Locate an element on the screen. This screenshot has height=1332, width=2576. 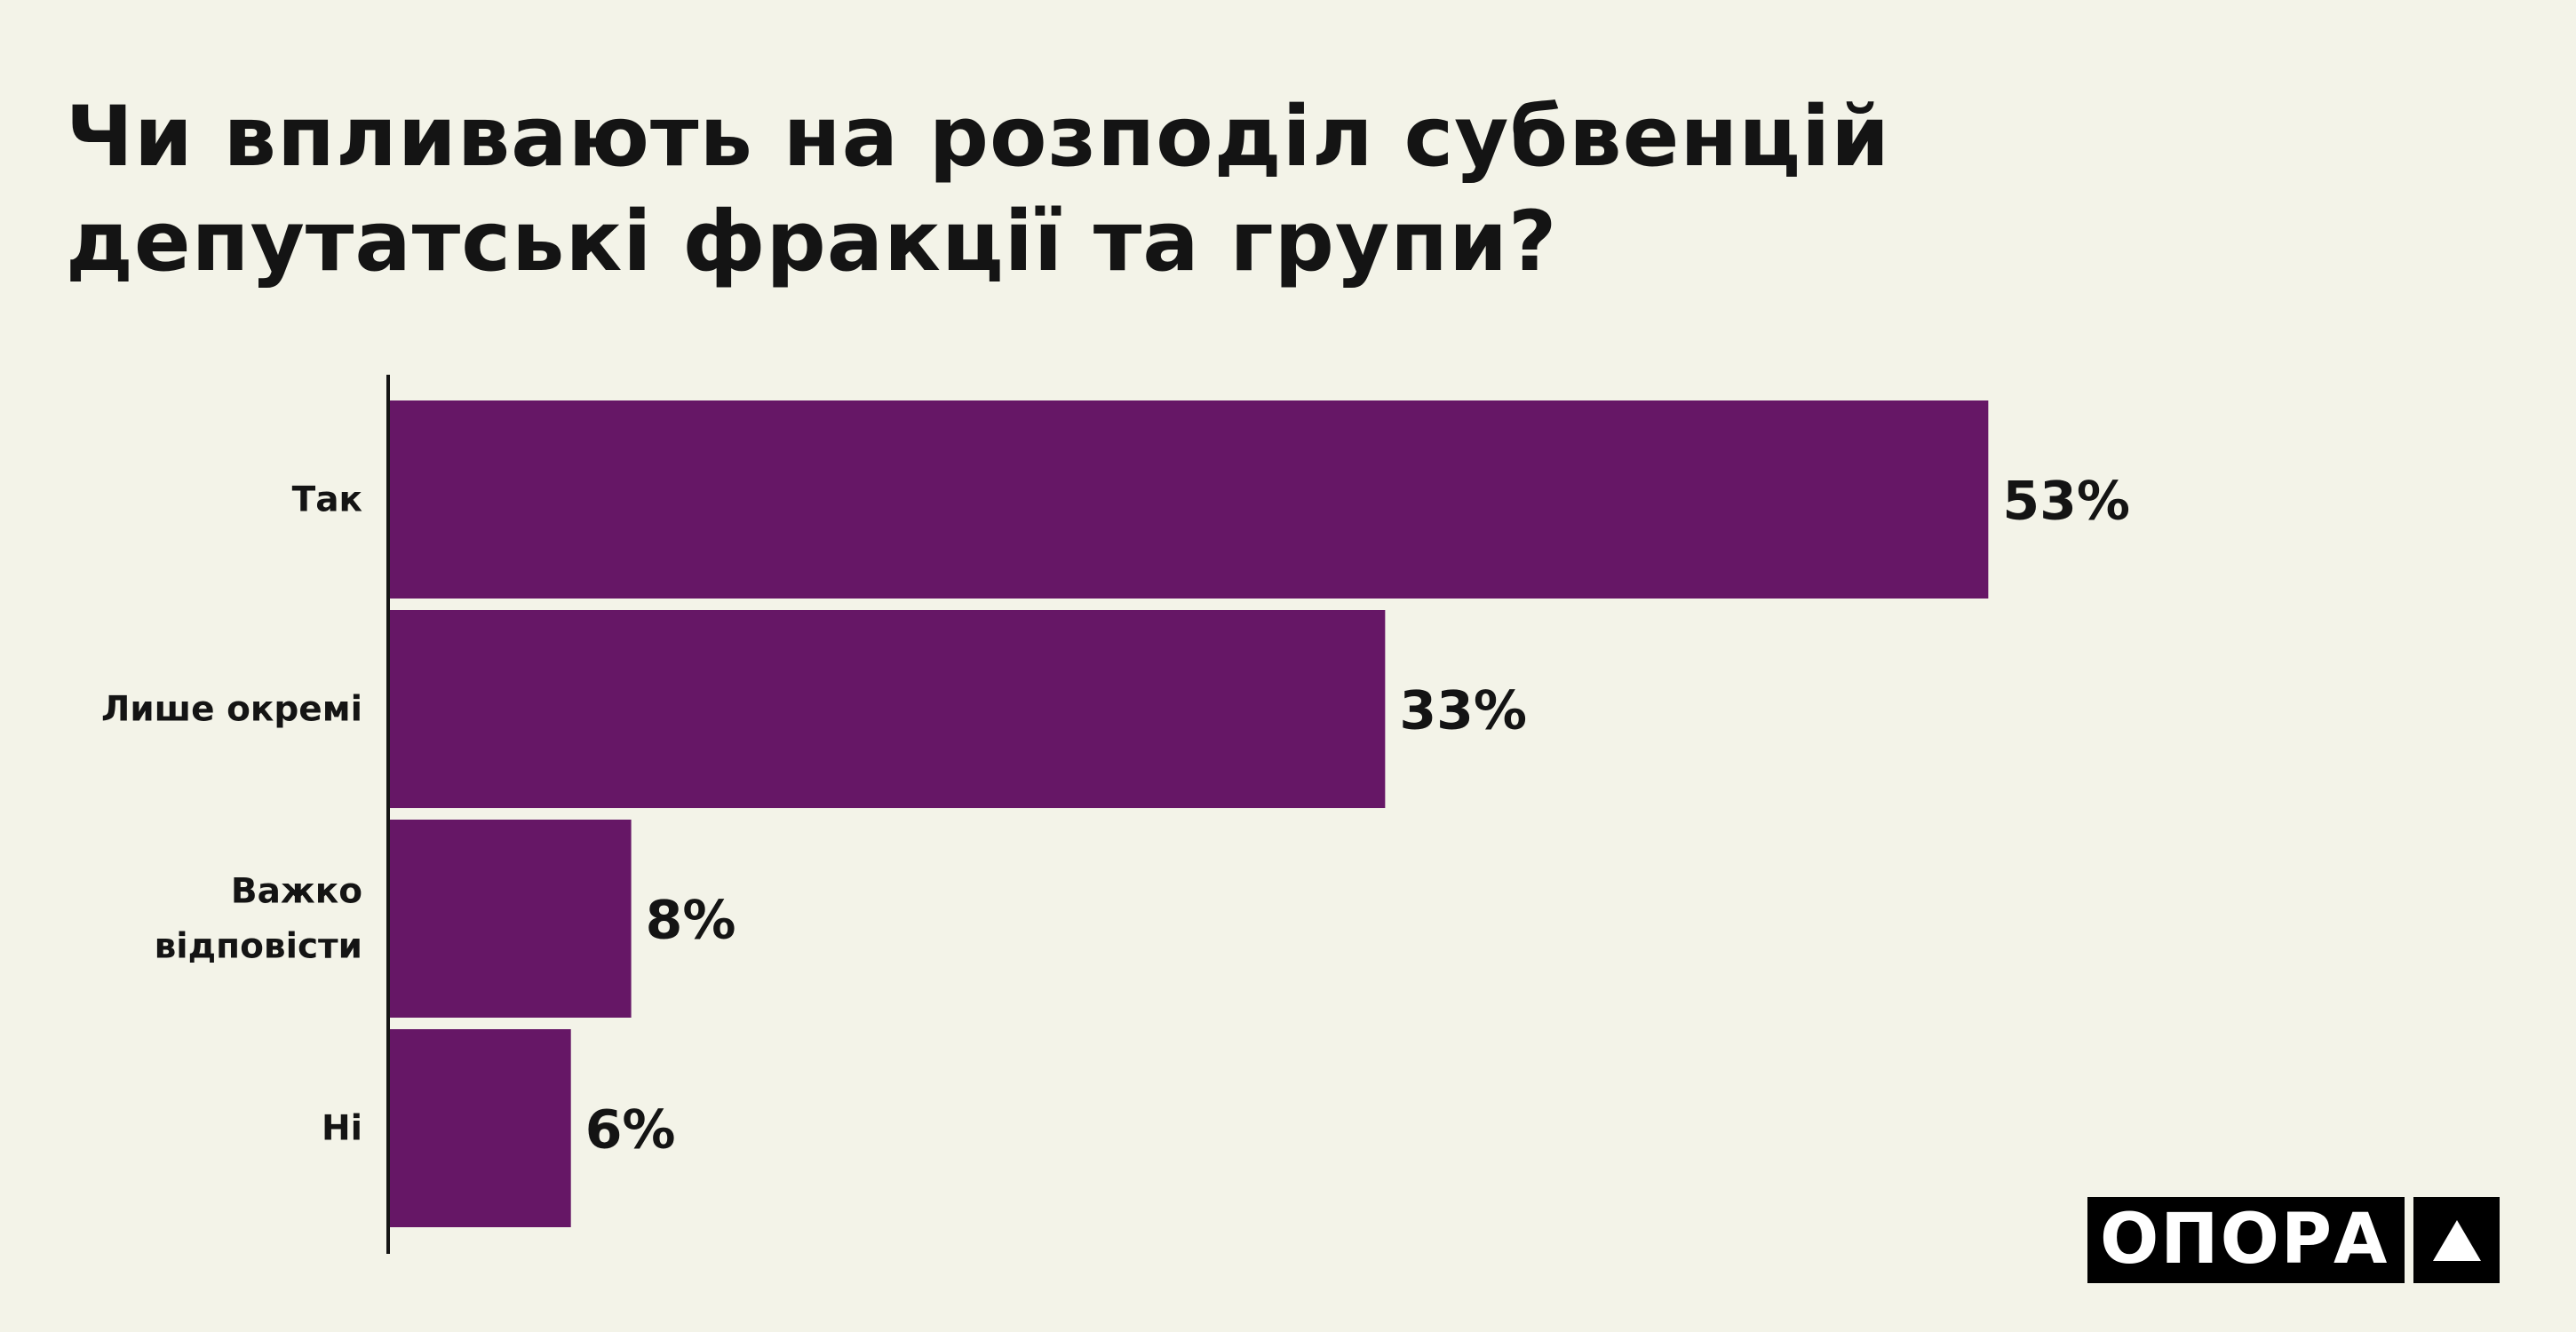
value-label-1: 53% is located at coordinates (2066, 502).